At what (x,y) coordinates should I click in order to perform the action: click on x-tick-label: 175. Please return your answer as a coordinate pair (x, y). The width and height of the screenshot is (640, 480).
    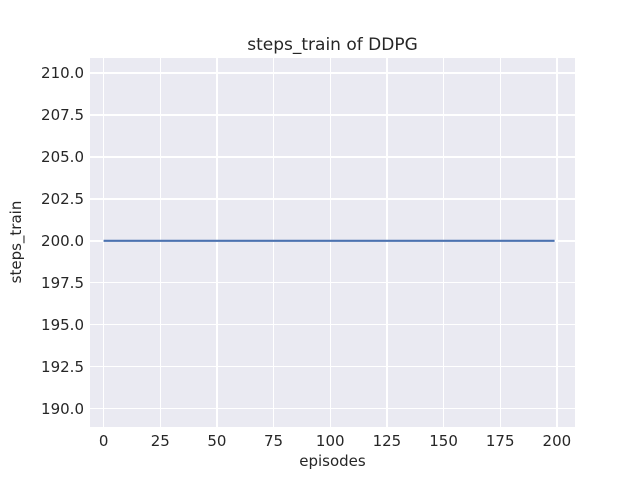
    Looking at the image, I should click on (500, 441).